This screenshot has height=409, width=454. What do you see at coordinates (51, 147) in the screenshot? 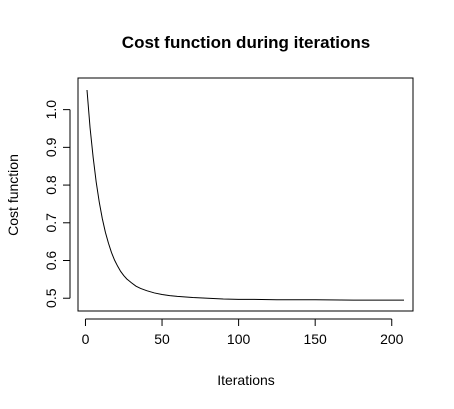
I see `y-tick-label: 0.9` at bounding box center [51, 147].